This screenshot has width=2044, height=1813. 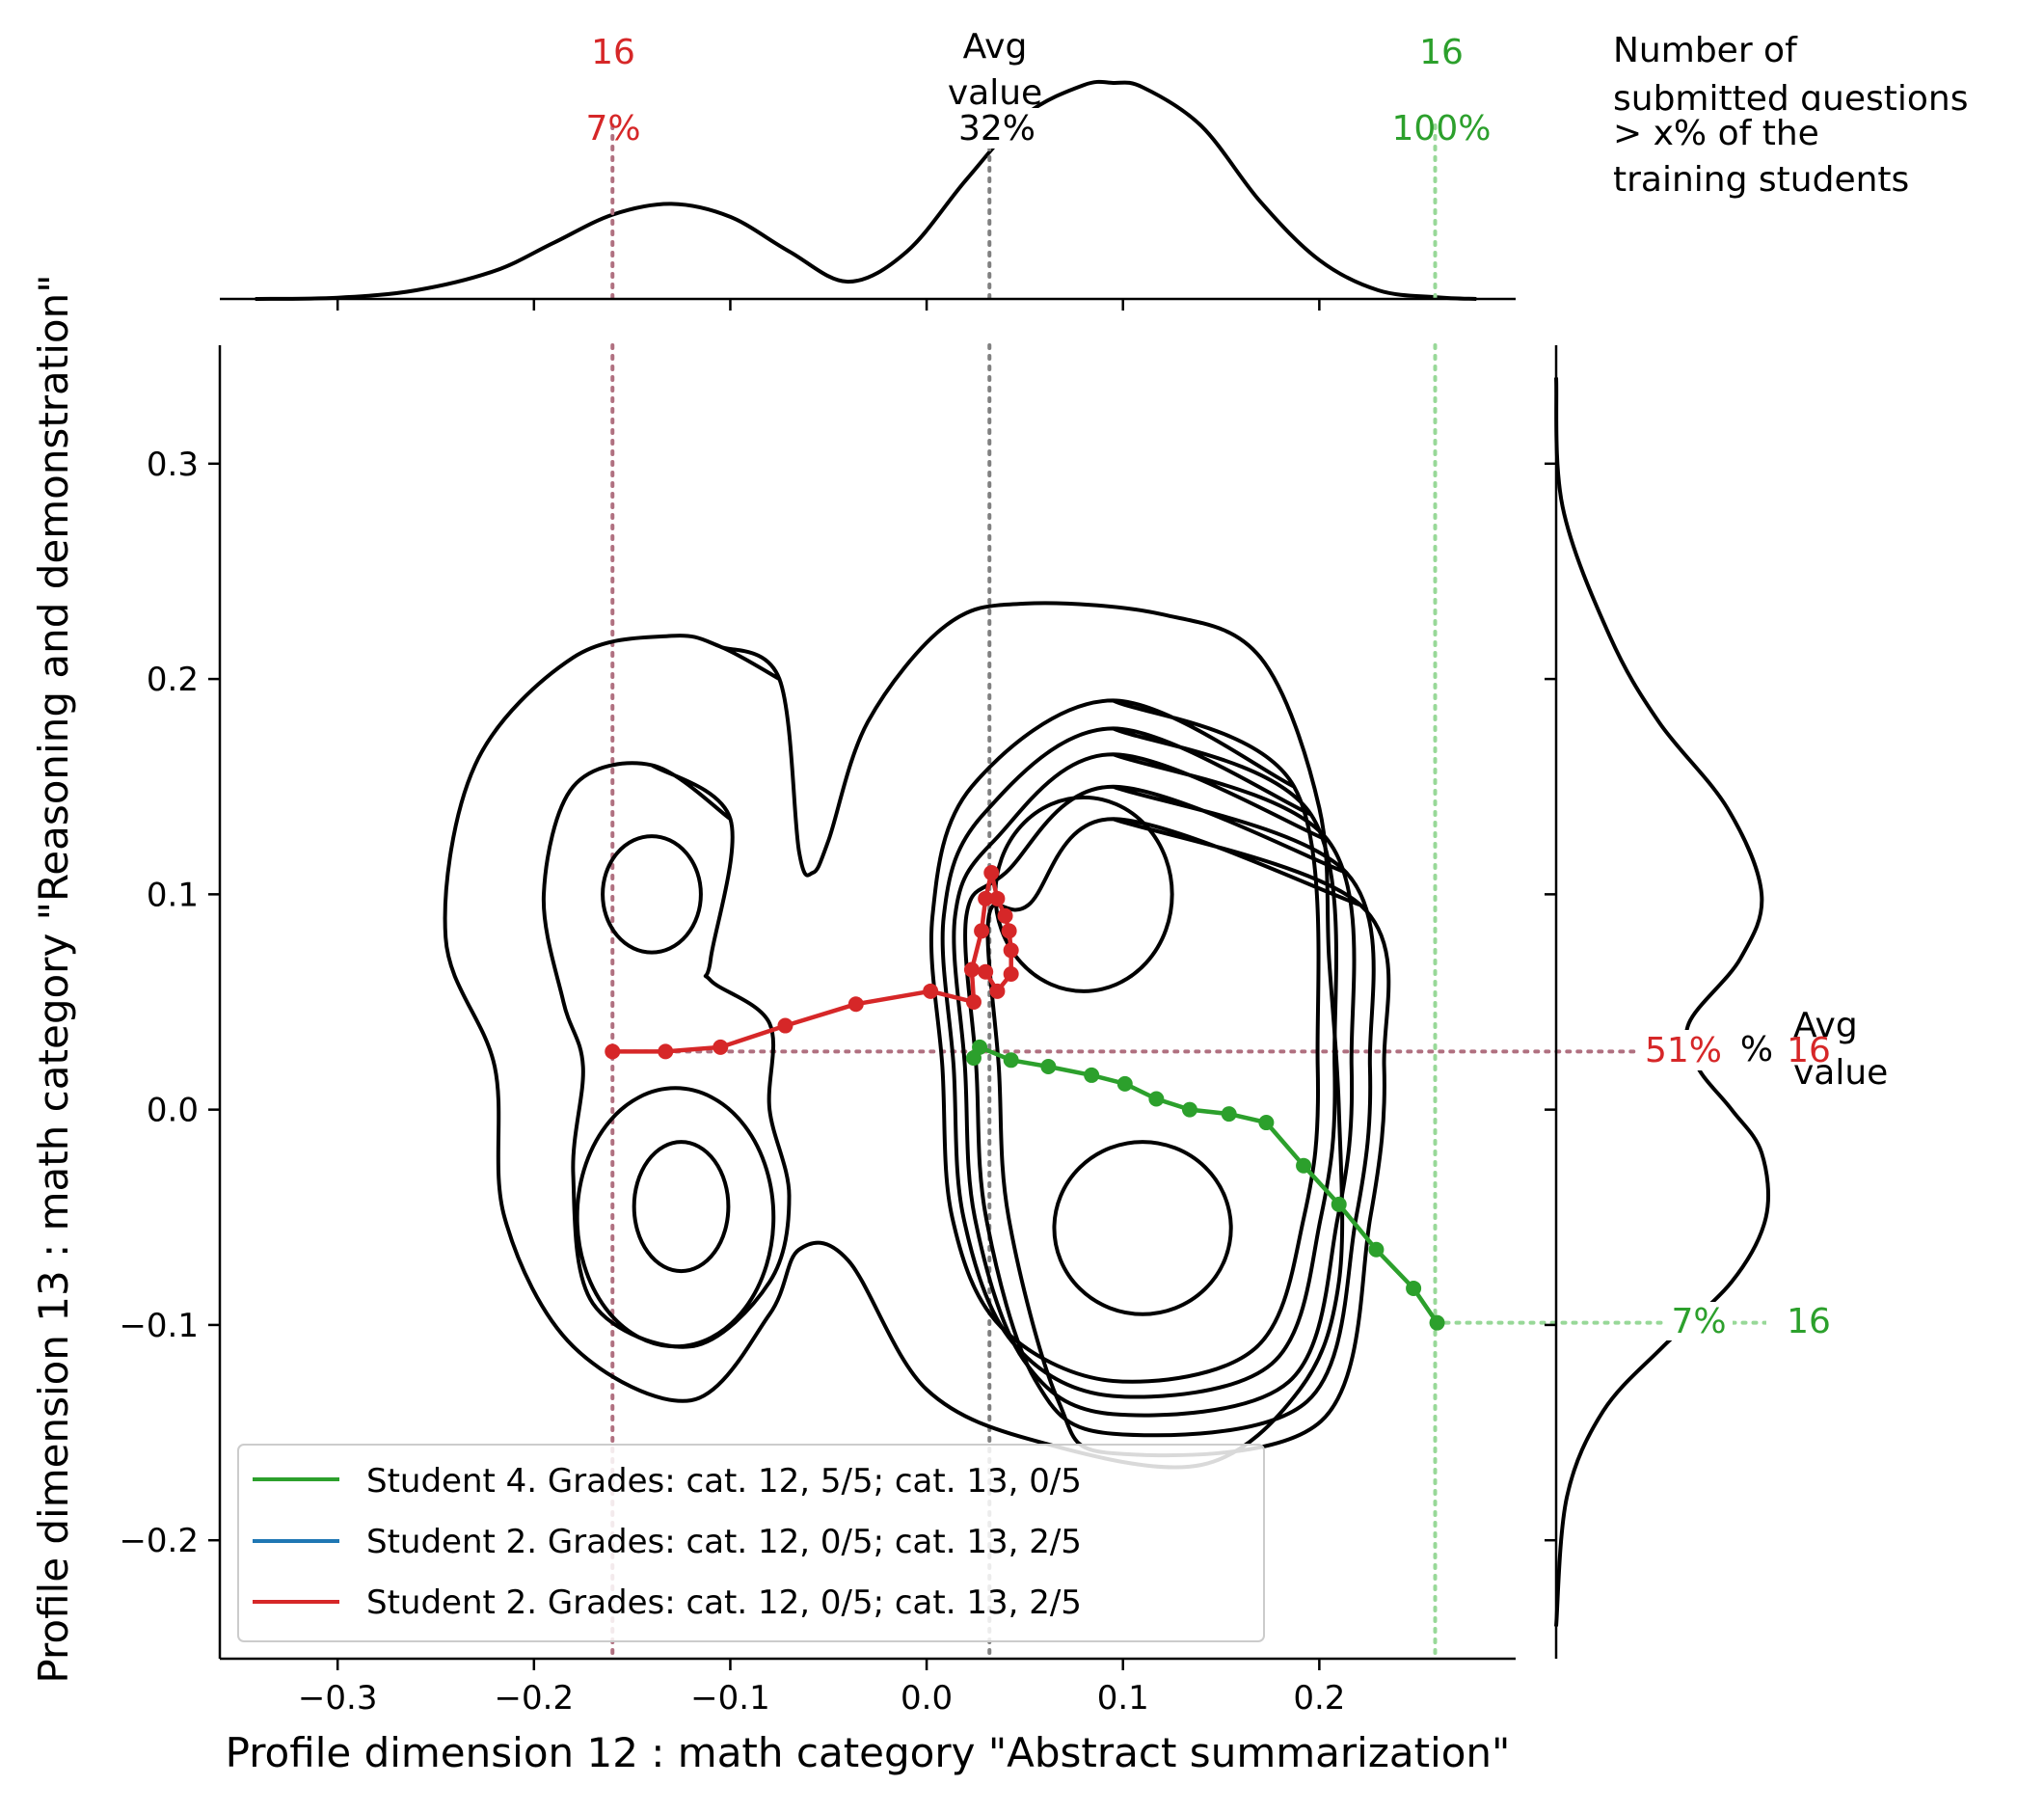 I want to click on y-tick-label-1: −0.1, so click(x=159, y=1326).